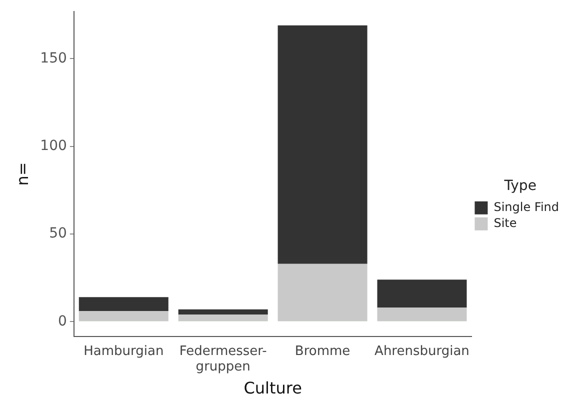 The width and height of the screenshot is (579, 405). Describe the element at coordinates (62, 321) in the screenshot. I see `y-tick-label: 0` at that location.